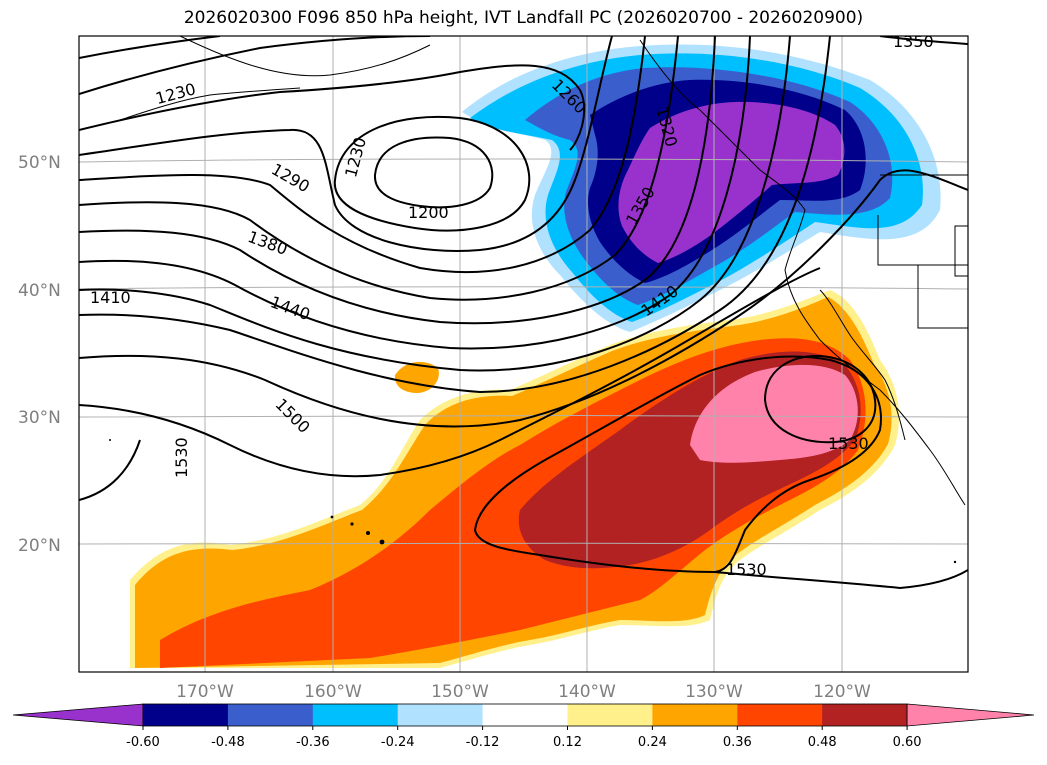 The width and height of the screenshot is (1047, 765). I want to click on colorbar-outline, so click(525, 715).